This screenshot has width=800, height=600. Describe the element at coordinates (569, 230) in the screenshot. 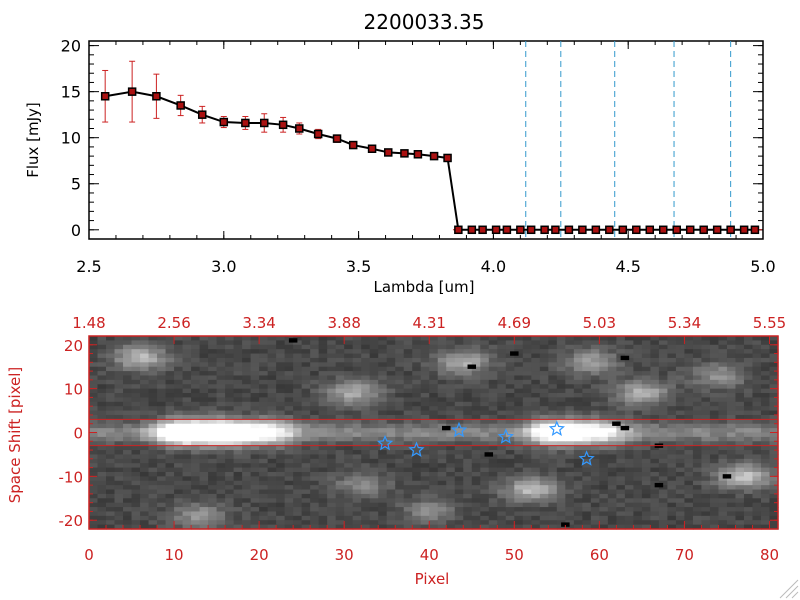

I see `spectrum-point` at that location.